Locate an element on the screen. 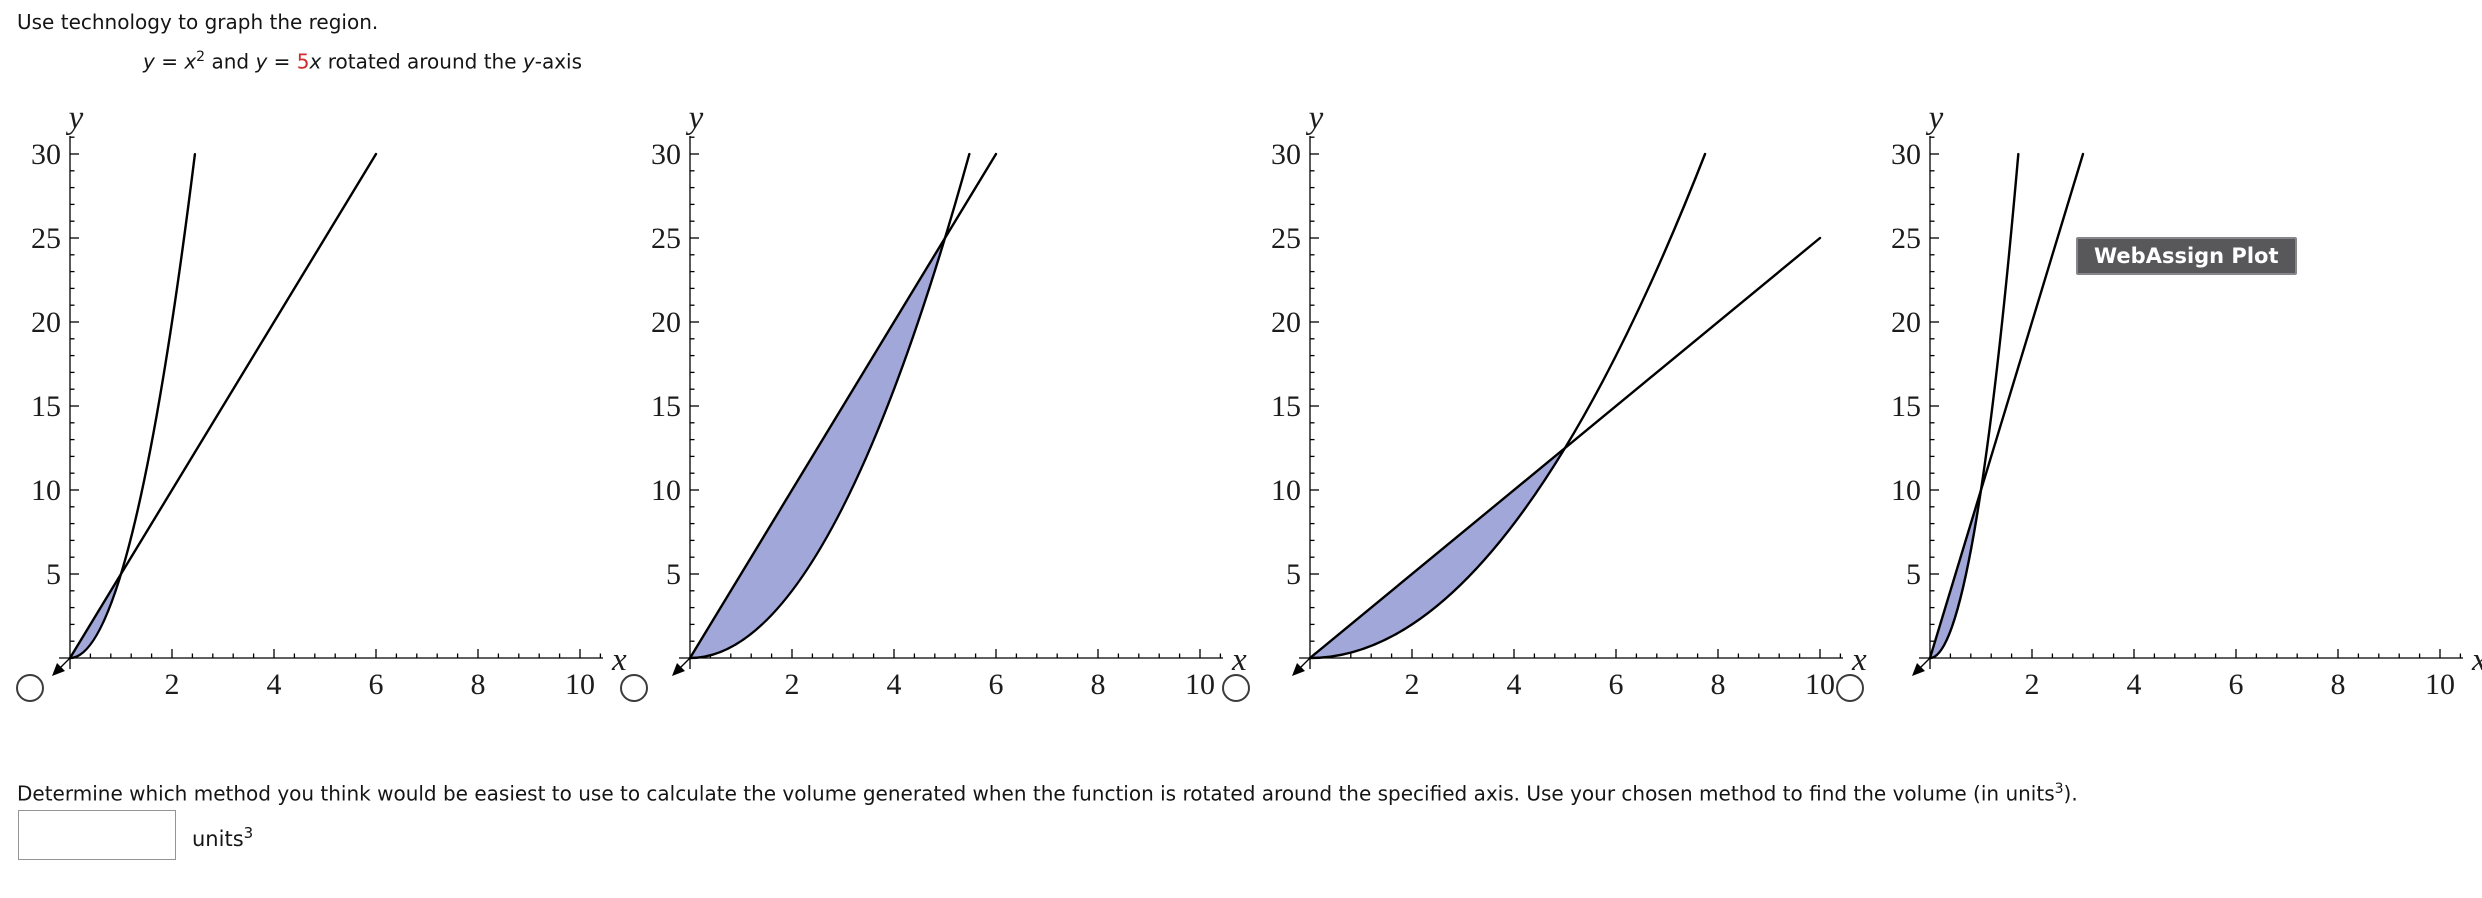  equation-and: and is located at coordinates (230, 61).